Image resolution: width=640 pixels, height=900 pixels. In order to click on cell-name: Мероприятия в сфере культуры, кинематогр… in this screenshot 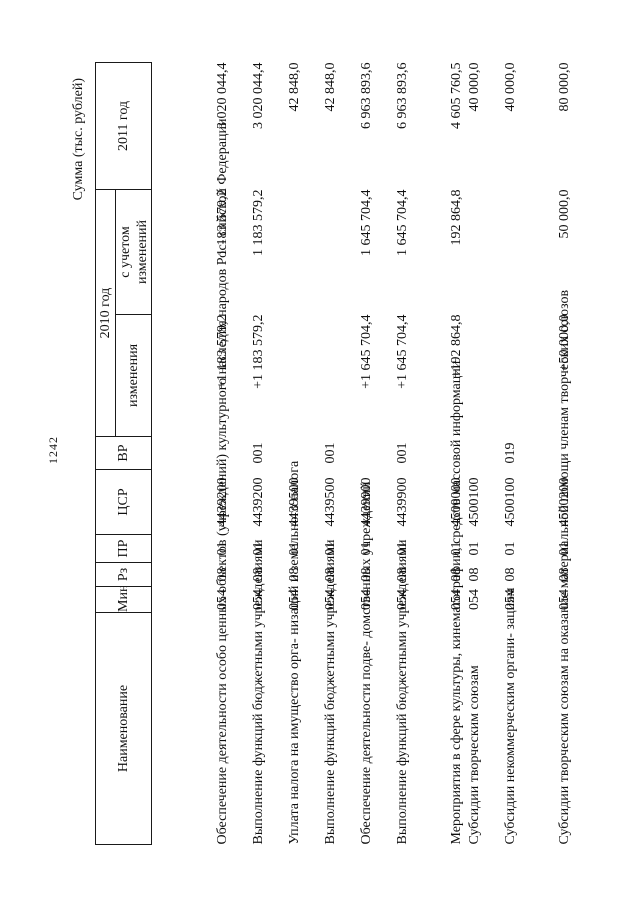, I will do `click(456, 602)`.